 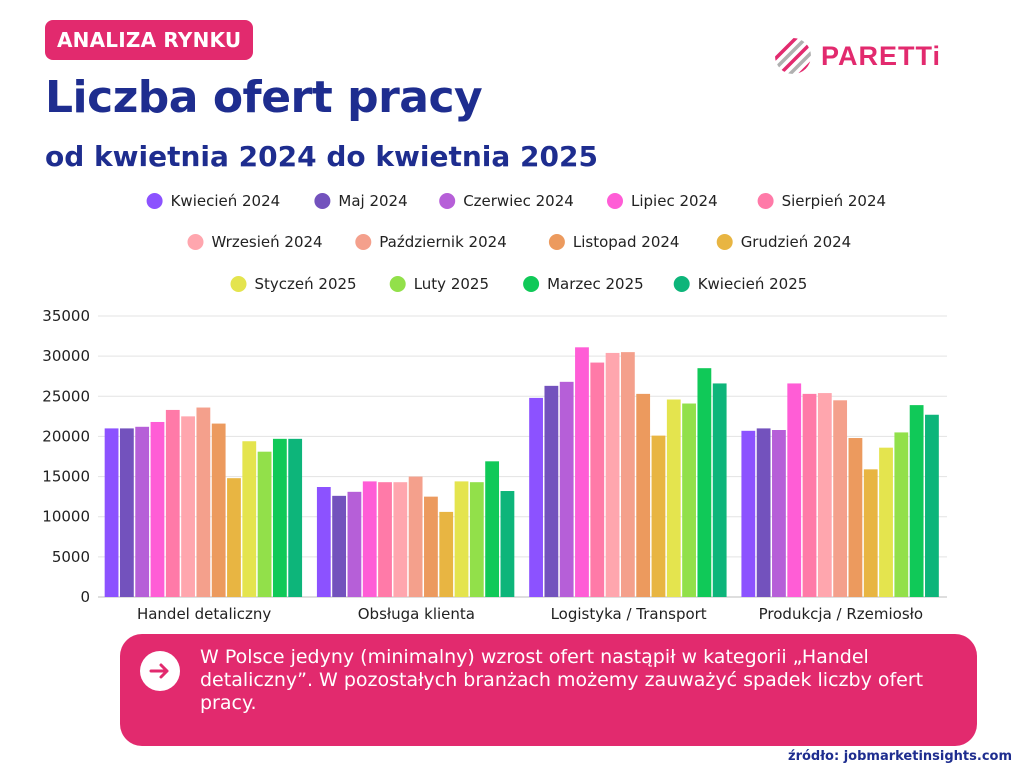 What do you see at coordinates (66, 436) in the screenshot?
I see `y-tick-label: 20000` at bounding box center [66, 436].